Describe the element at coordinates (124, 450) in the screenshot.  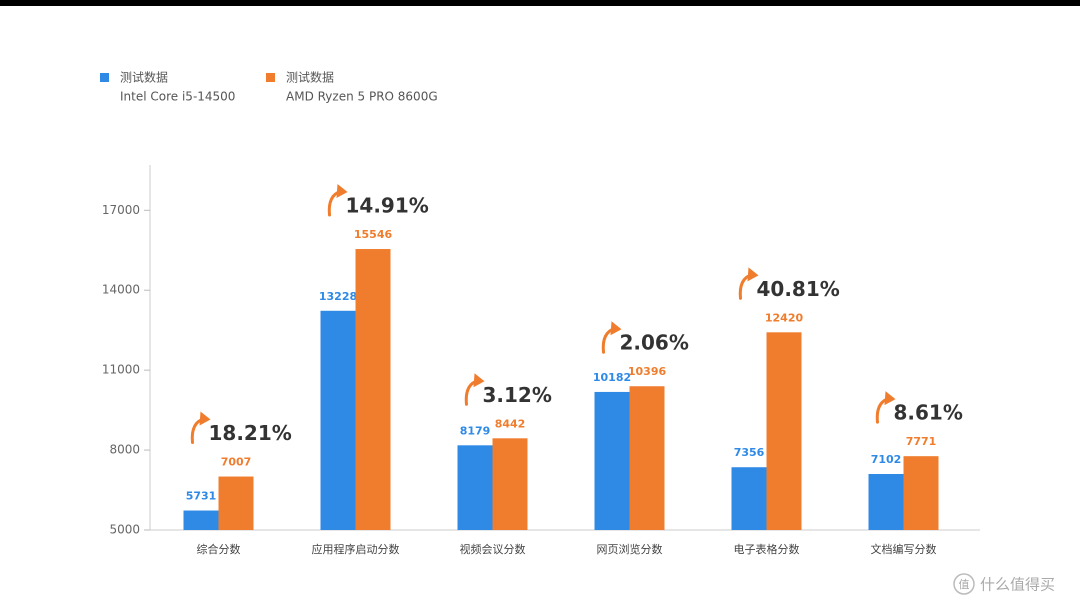
I see `y-tick-label: 8000` at that location.